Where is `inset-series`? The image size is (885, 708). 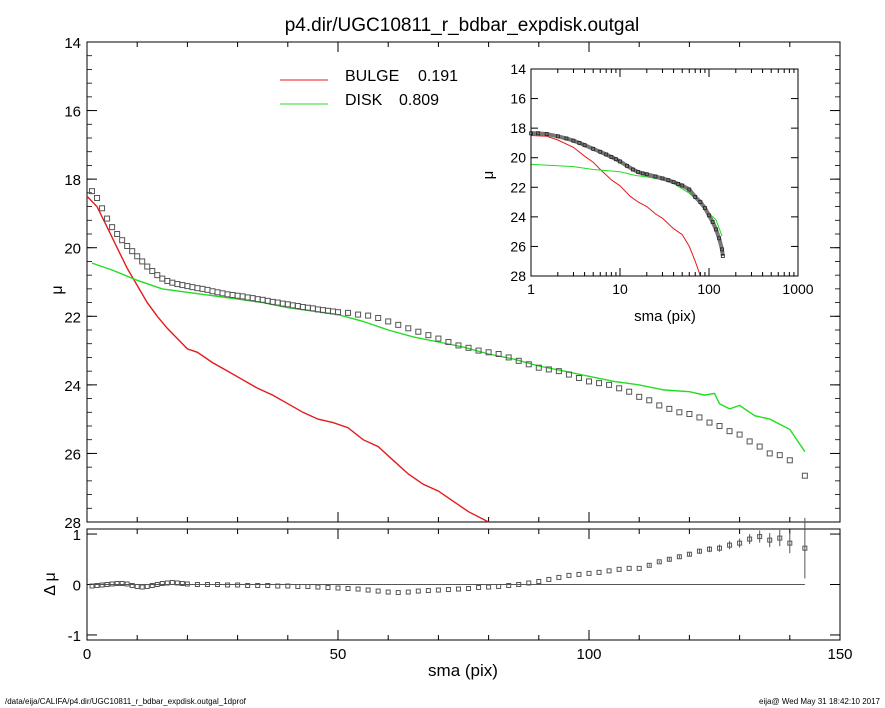
inset-series is located at coordinates (627, 204).